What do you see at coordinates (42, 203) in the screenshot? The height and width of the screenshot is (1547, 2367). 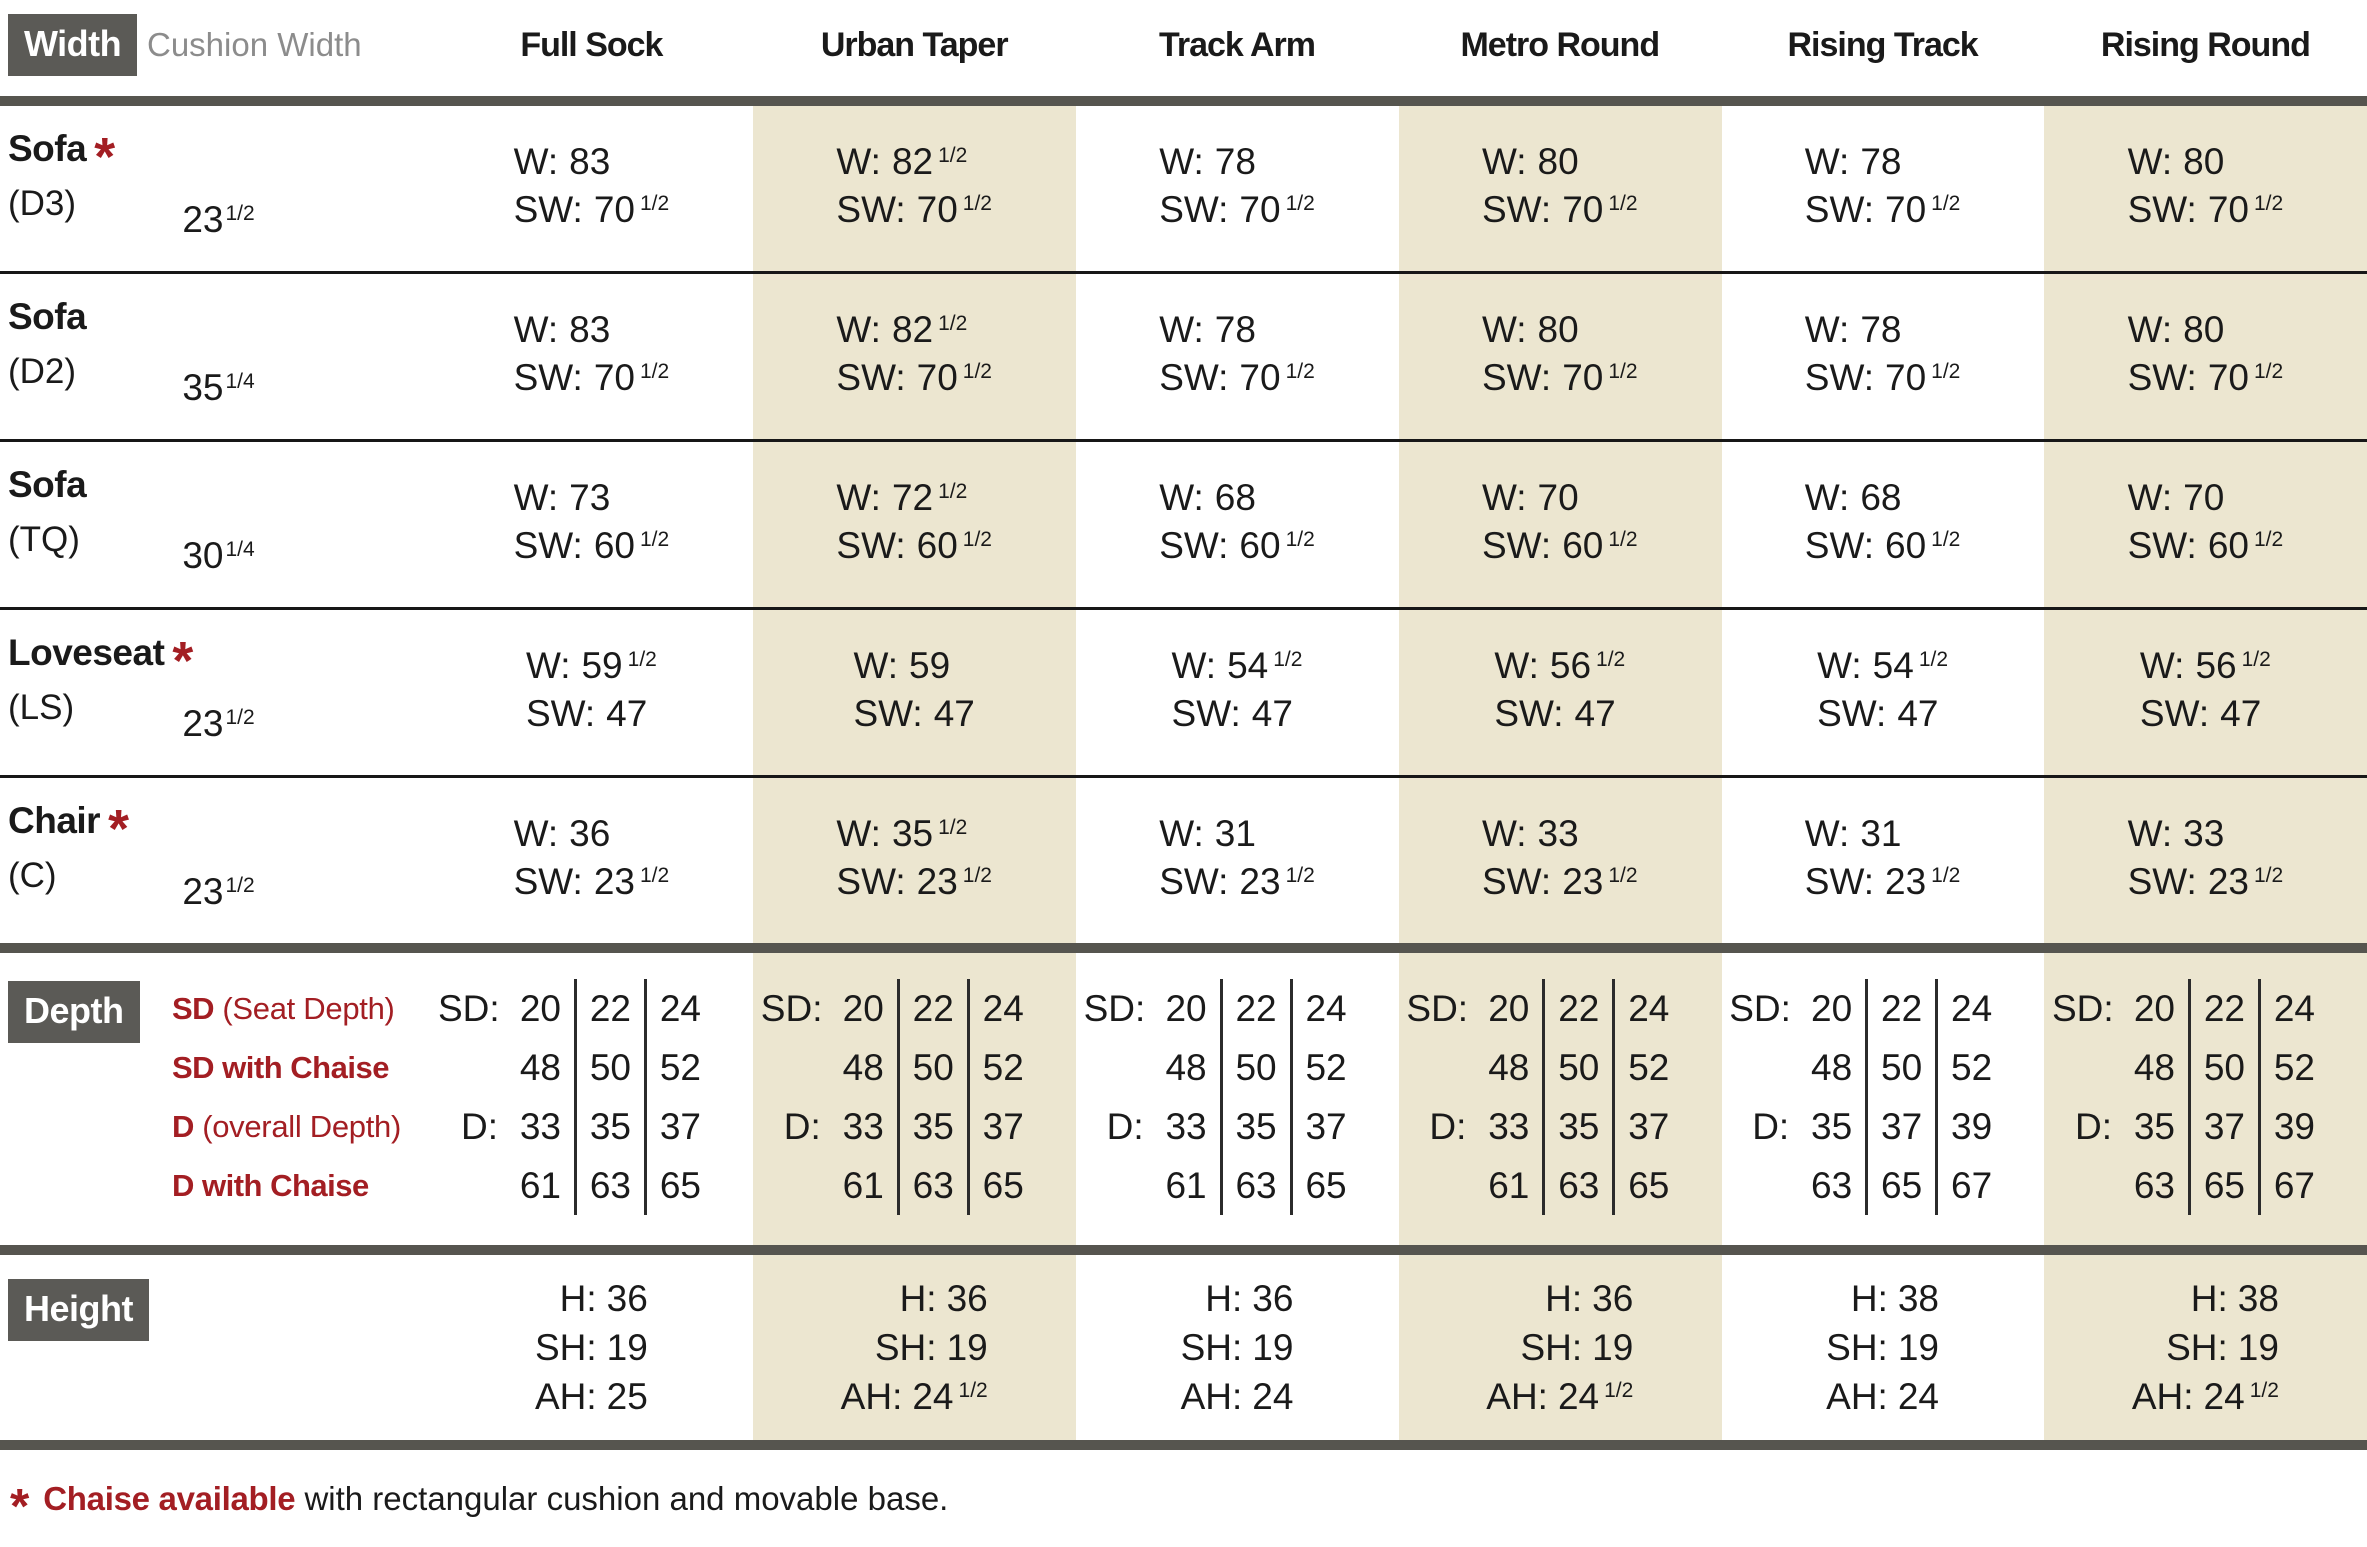 I see `row-code: (D3)` at bounding box center [42, 203].